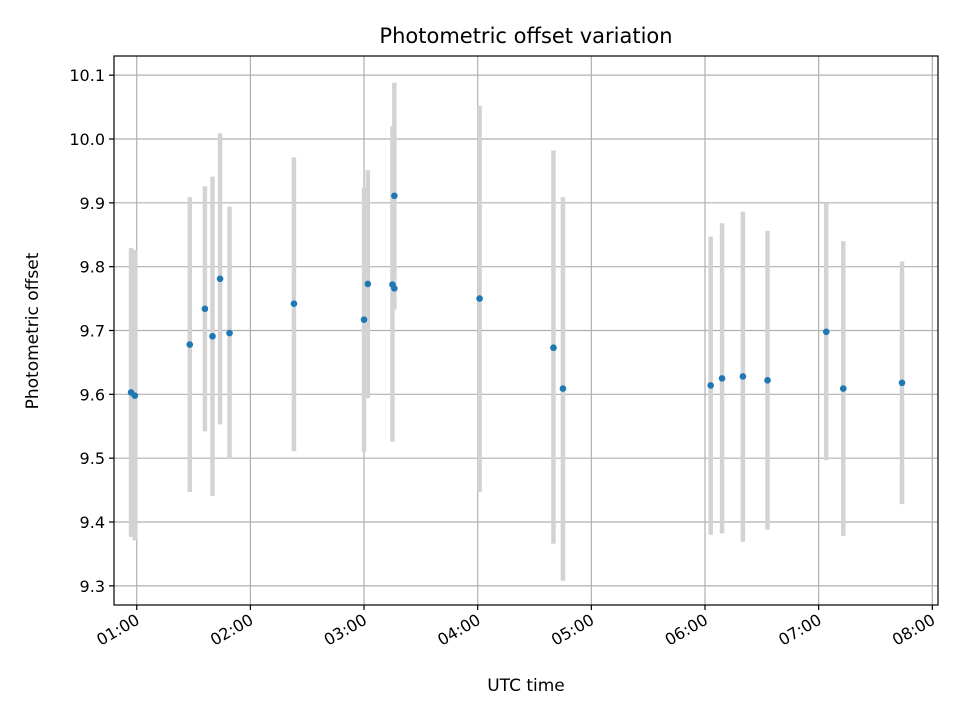 The width and height of the screenshot is (960, 720). Describe the element at coordinates (92, 394) in the screenshot. I see `y-tick-label: 9.6` at that location.